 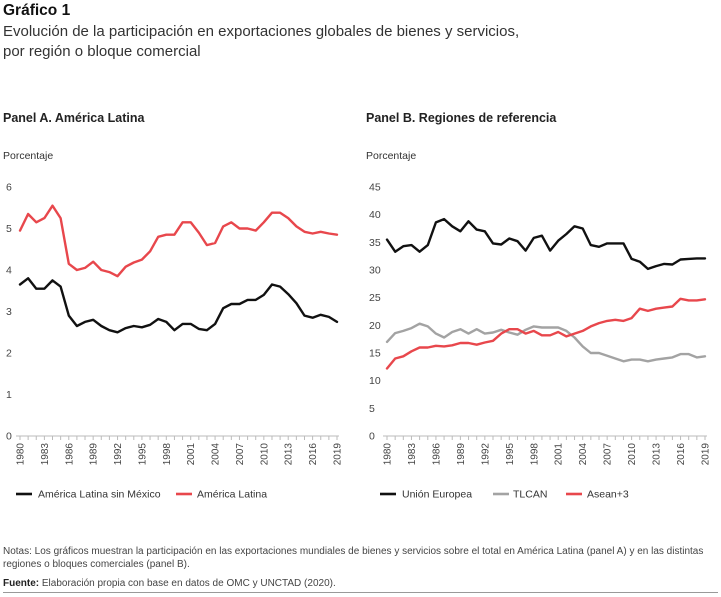 I want to click on panel-b-unit-label: Porcentaje, so click(x=391, y=156).